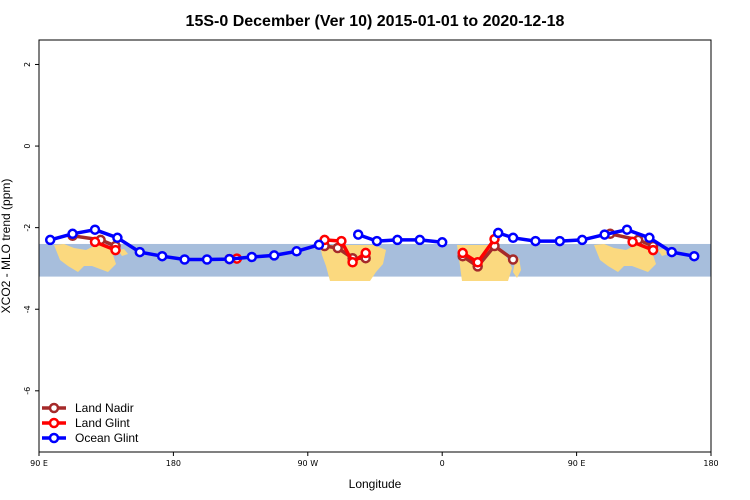 The image size is (750, 500). Describe the element at coordinates (374, 460) in the screenshot. I see `x-axis: 90 E 180 90 W 0 90 E 180` at that location.